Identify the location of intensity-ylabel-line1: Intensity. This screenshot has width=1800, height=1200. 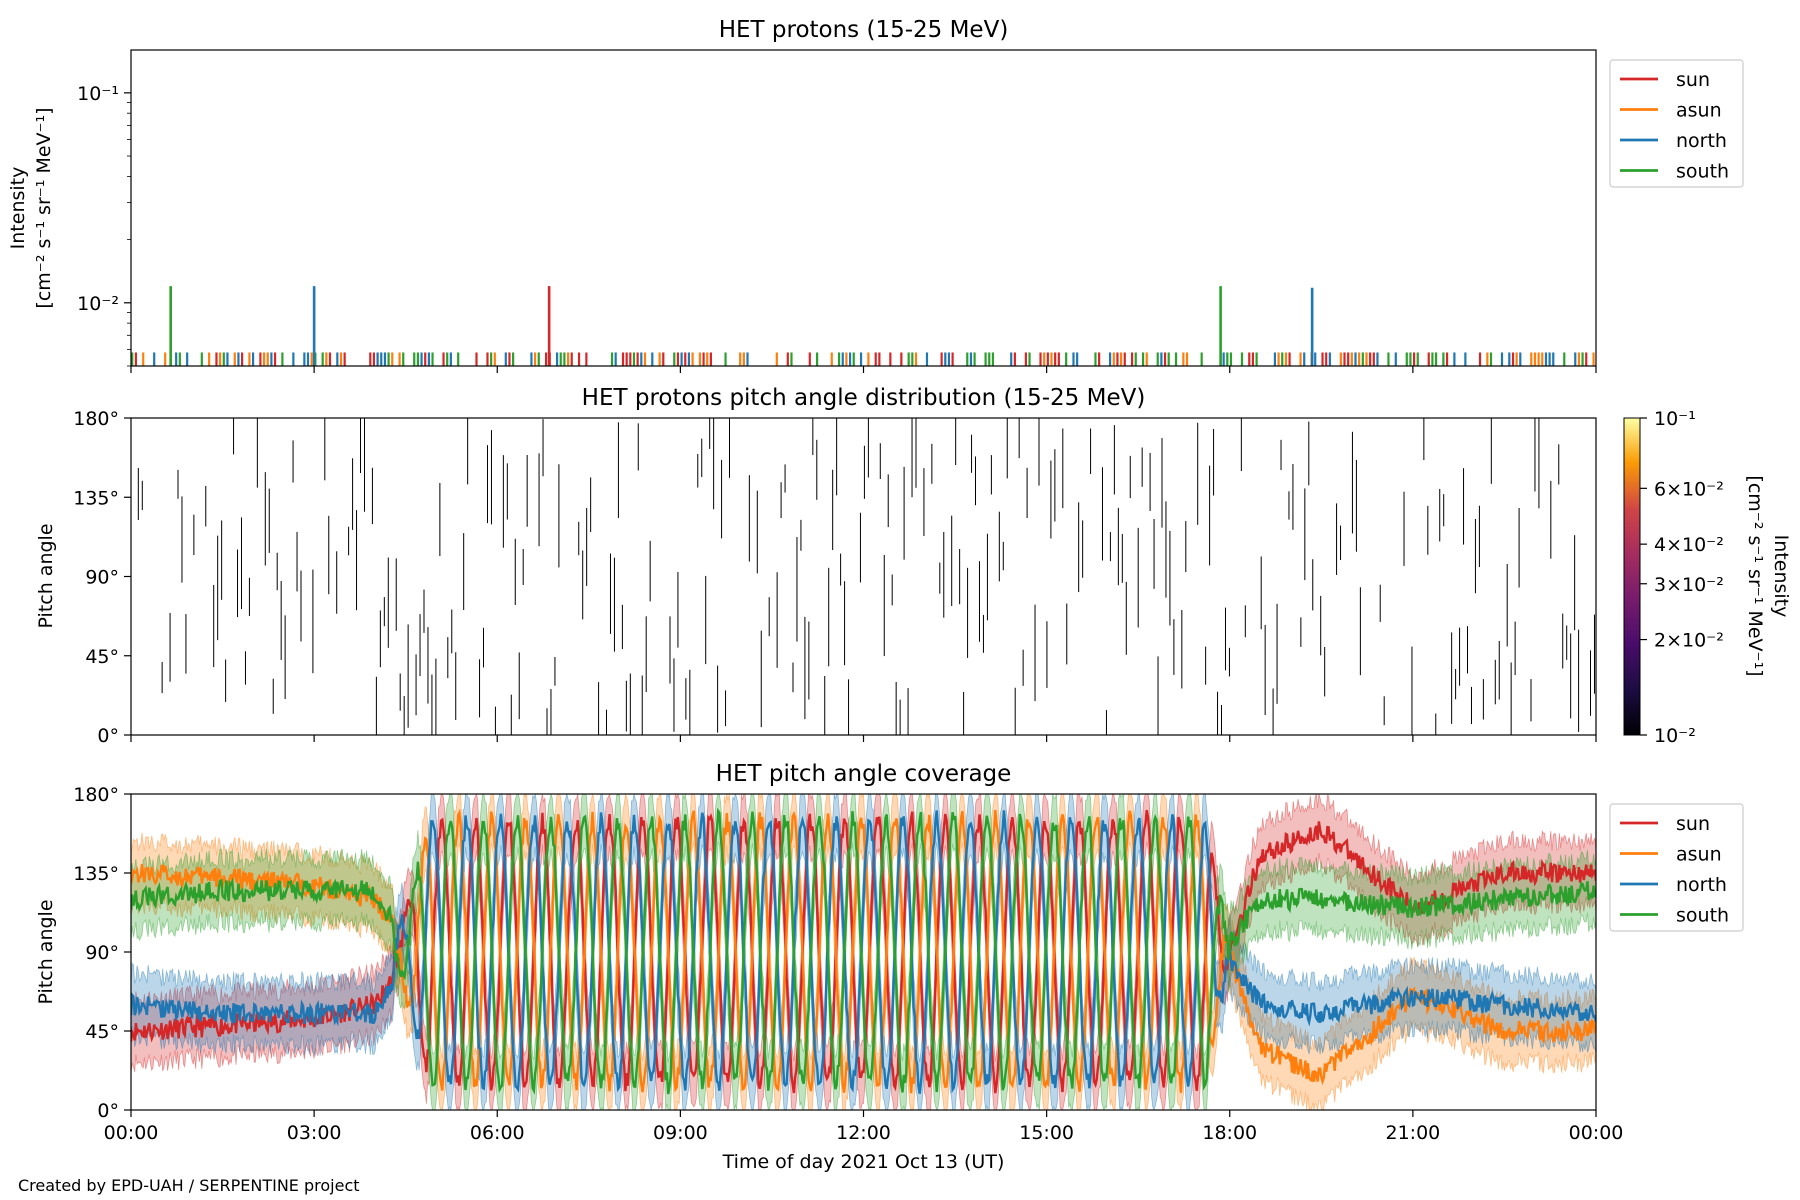
(18, 208).